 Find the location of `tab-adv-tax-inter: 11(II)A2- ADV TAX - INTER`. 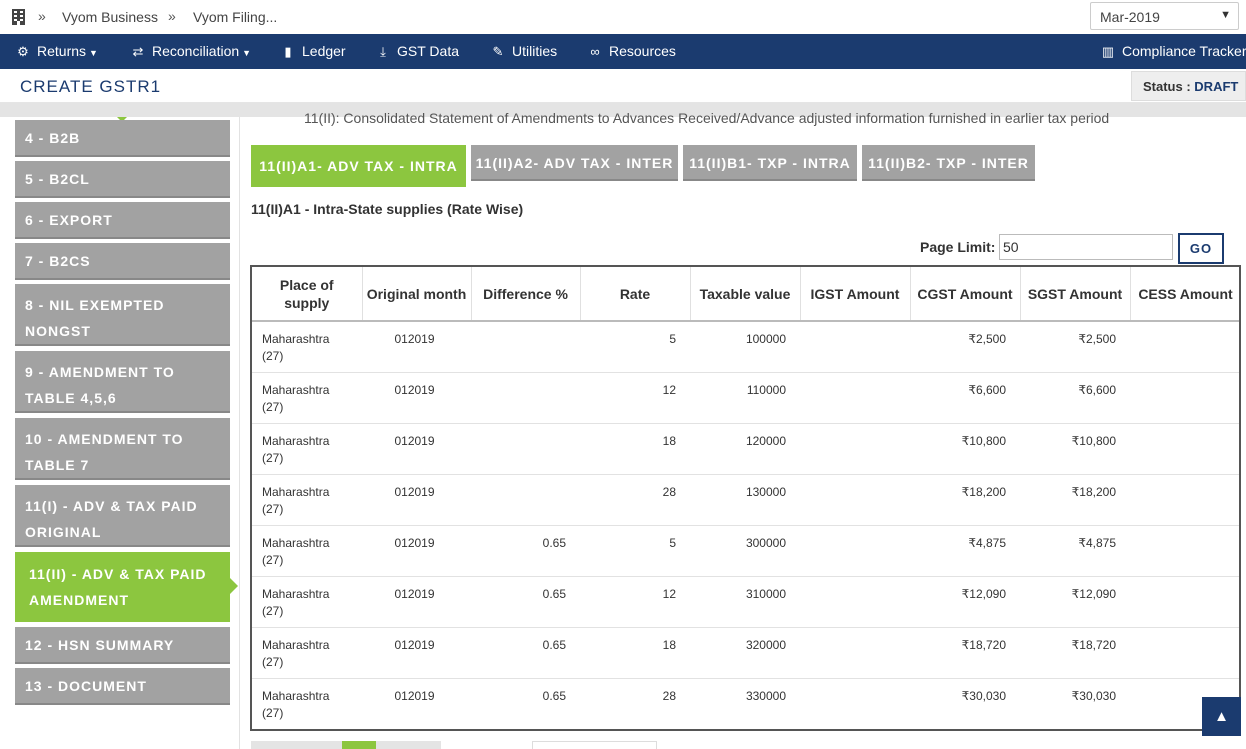

tab-adv-tax-inter: 11(II)A2- ADV TAX - INTER is located at coordinates (574, 163).